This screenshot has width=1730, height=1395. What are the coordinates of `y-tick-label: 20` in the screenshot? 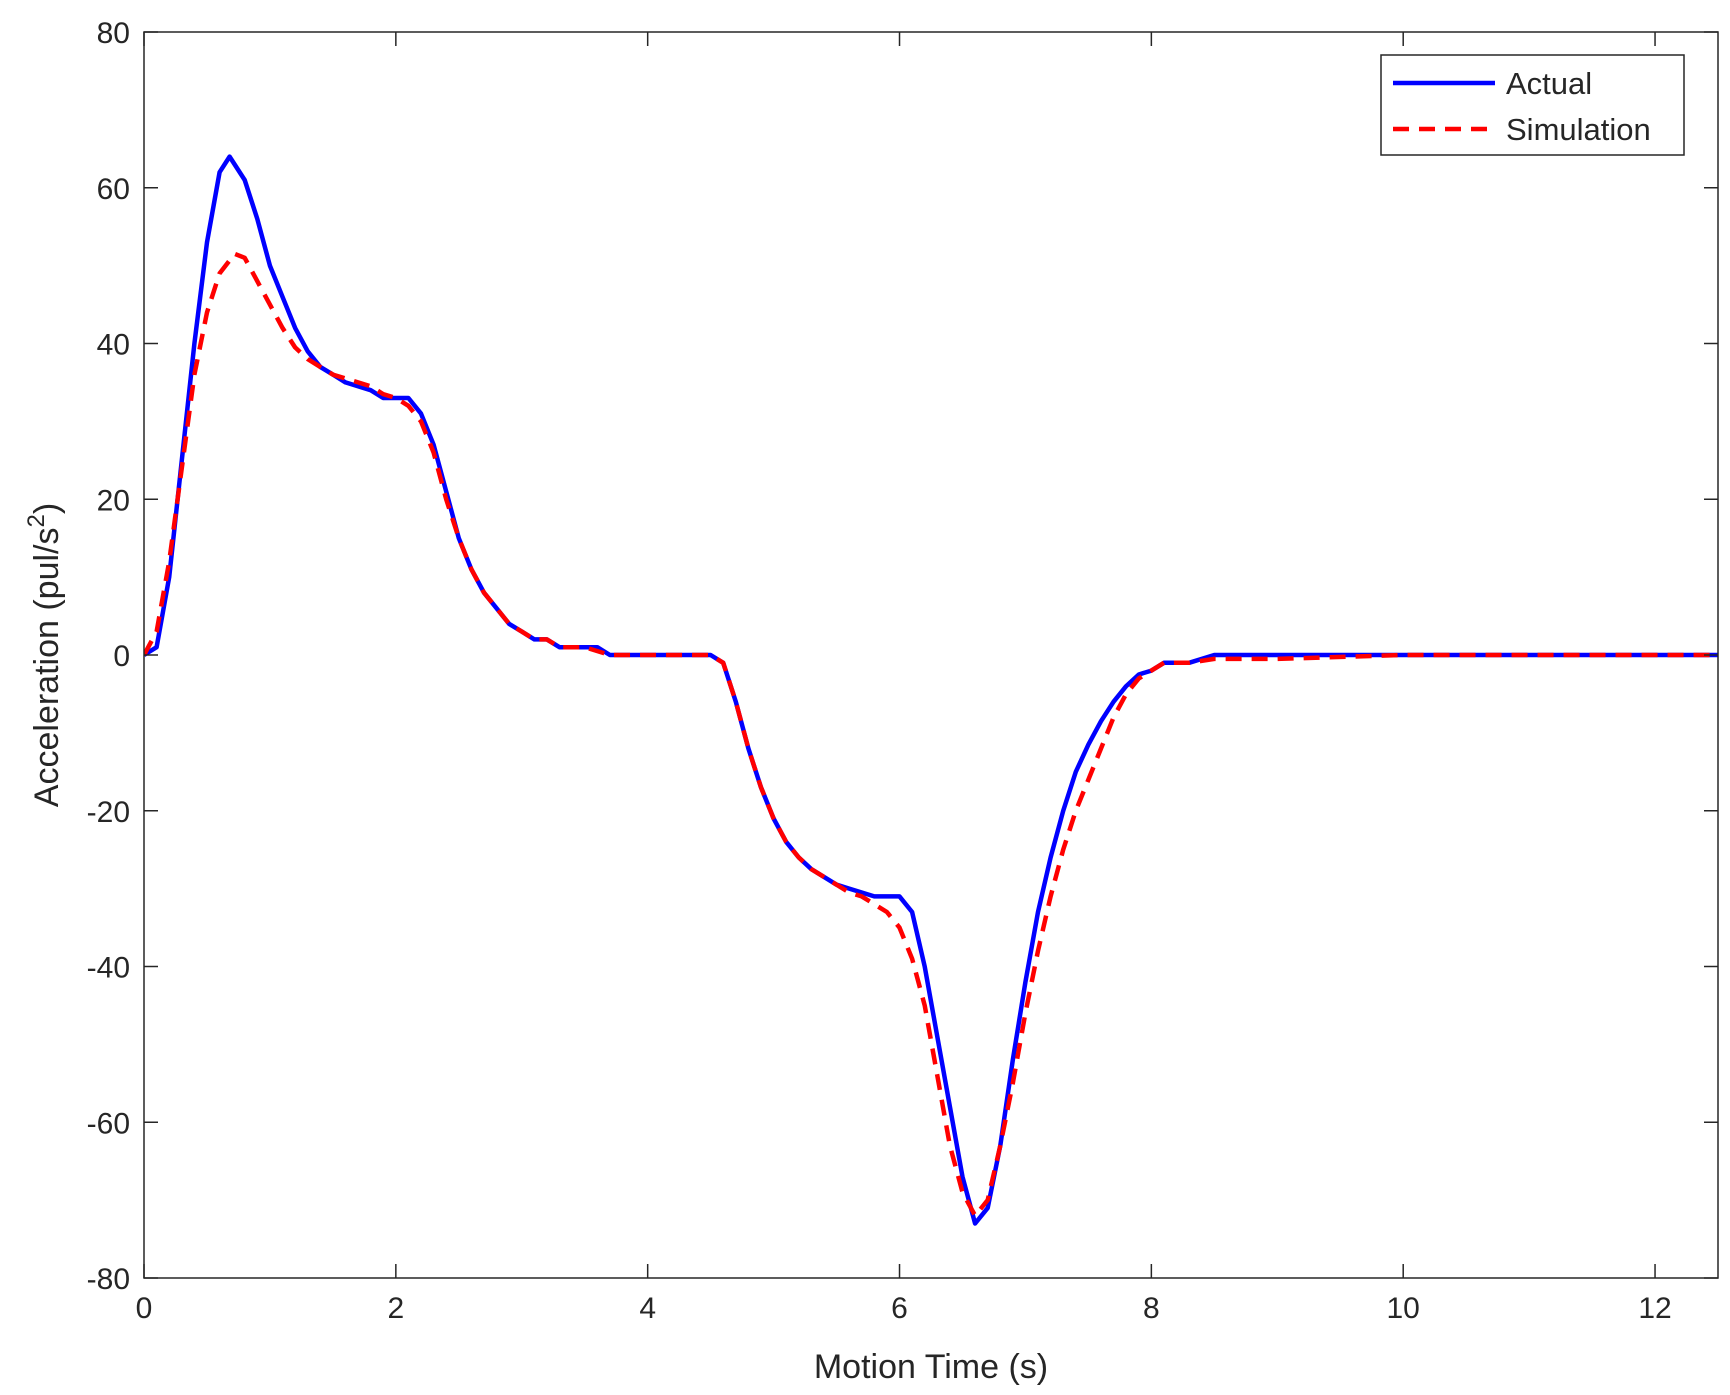 It's located at (113, 500).